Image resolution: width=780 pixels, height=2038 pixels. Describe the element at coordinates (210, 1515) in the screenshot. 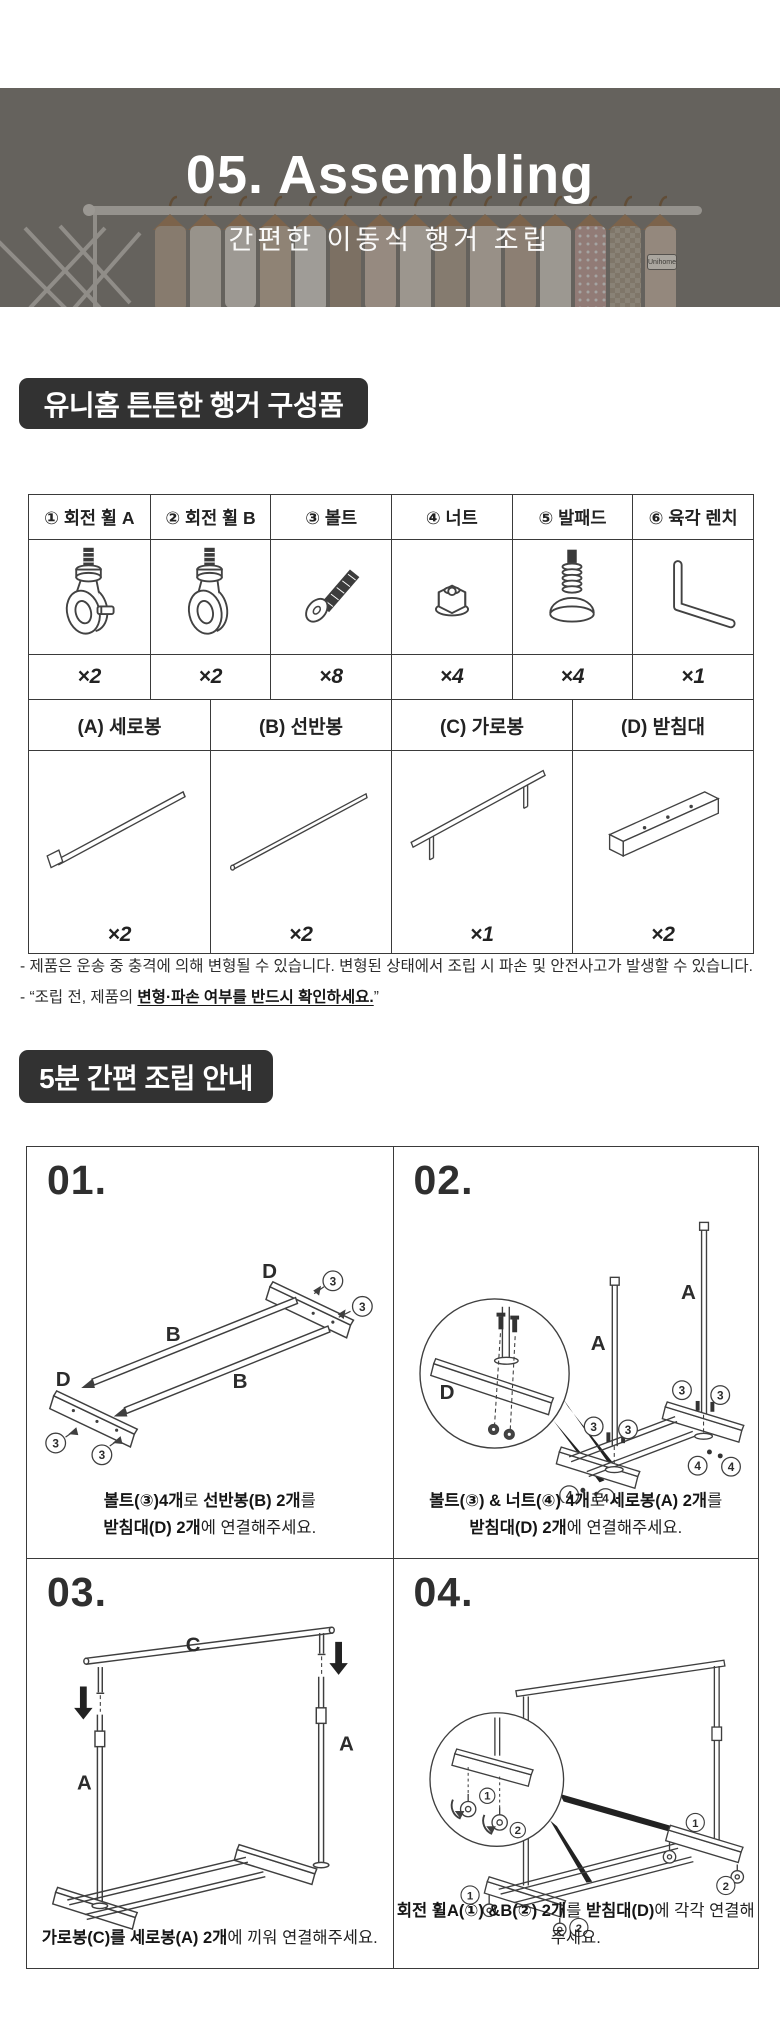

I see `step-caption: 볼트(③)4개로 선반봉(B) 2개를 받침대(D) 2개에 연결해주세요.` at that location.